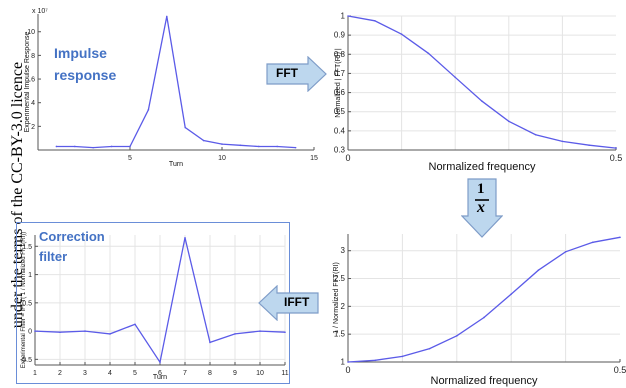  Describe the element at coordinates (72, 236) in the screenshot. I see `chart-title-line: Correction` at that location.